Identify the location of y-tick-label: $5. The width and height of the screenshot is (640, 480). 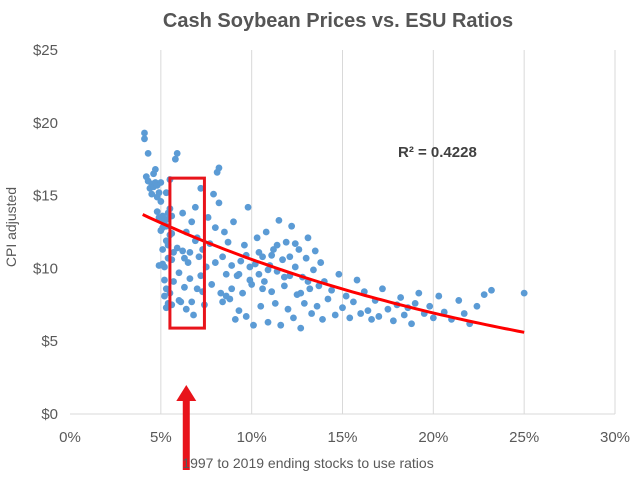
(49, 341).